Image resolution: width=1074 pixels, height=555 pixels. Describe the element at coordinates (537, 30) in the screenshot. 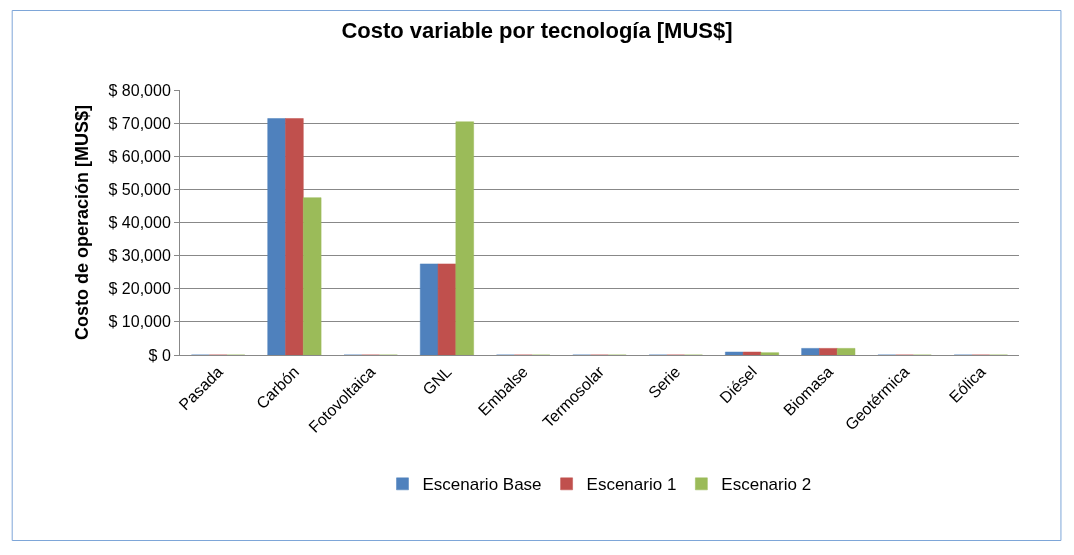

I see `chart-title: Costo variable por tecnología [MUS$]` at that location.